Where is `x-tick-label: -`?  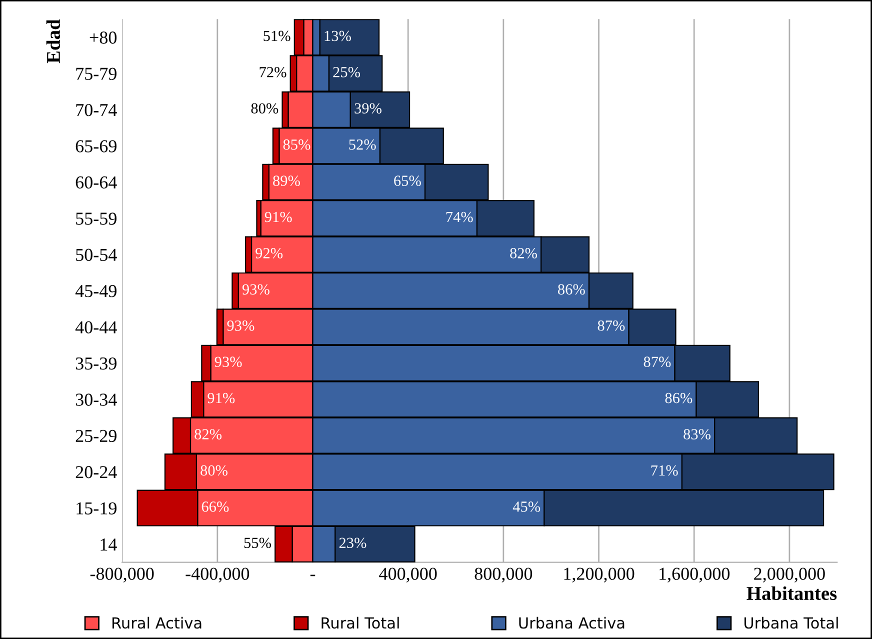 x-tick-label: - is located at coordinates (313, 575).